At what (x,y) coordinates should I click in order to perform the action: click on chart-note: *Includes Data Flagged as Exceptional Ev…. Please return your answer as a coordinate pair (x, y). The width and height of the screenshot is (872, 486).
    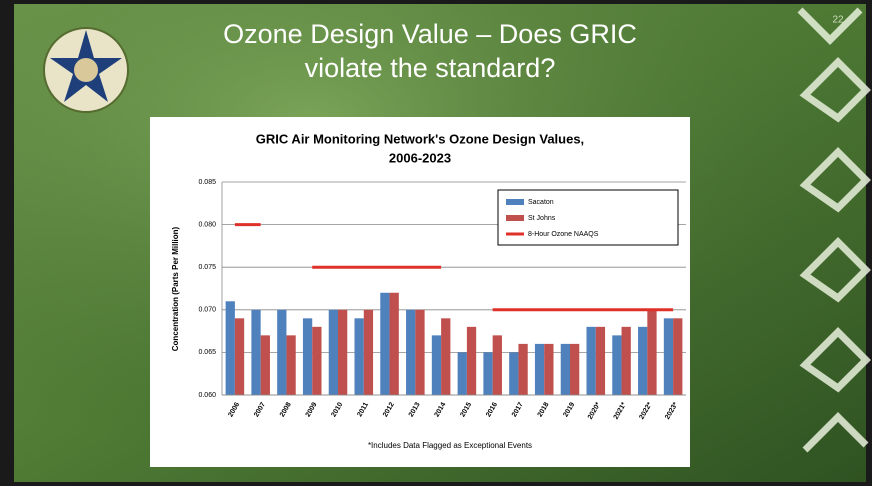
    Looking at the image, I should click on (450, 445).